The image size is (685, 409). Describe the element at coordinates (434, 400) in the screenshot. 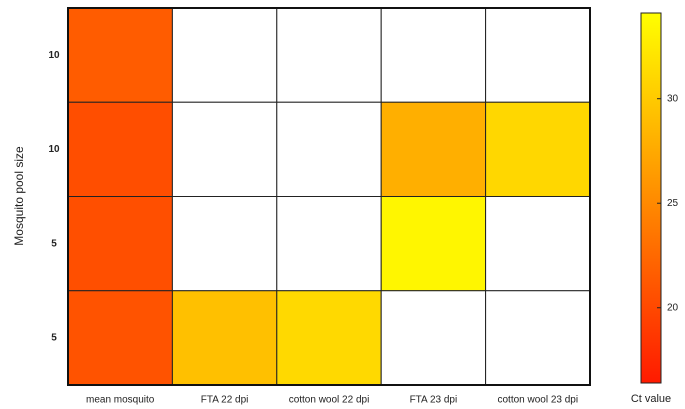

I see `x-tick-label: FTA 23 dpi` at that location.